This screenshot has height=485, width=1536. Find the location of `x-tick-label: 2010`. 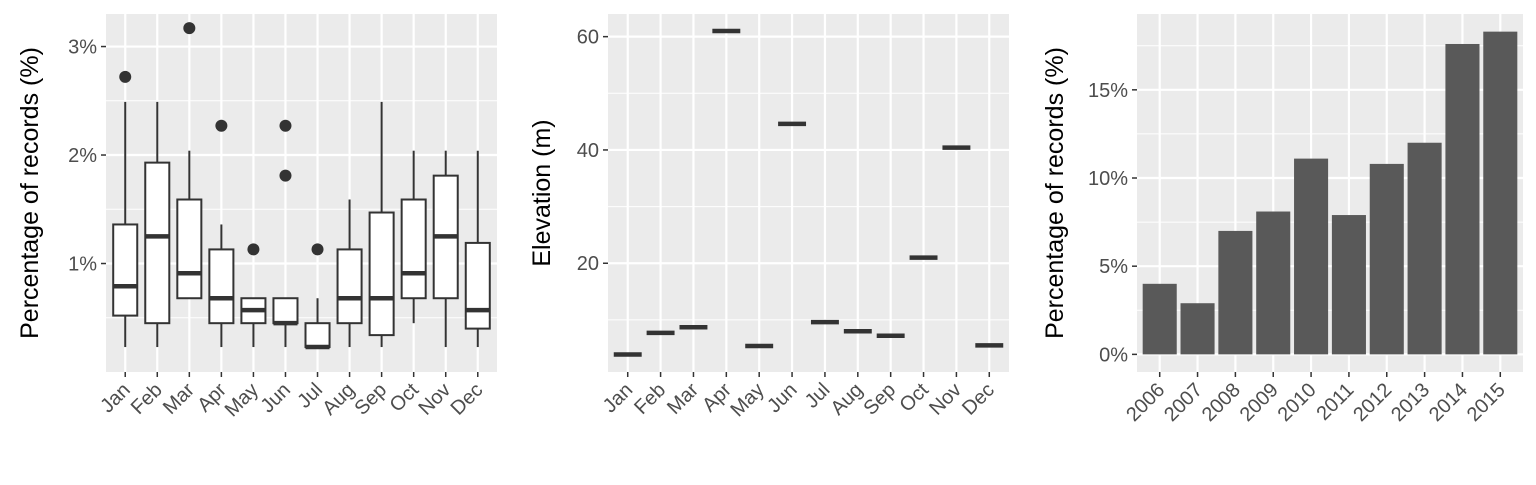

x-tick-label: 2010 is located at coordinates (1297, 402).